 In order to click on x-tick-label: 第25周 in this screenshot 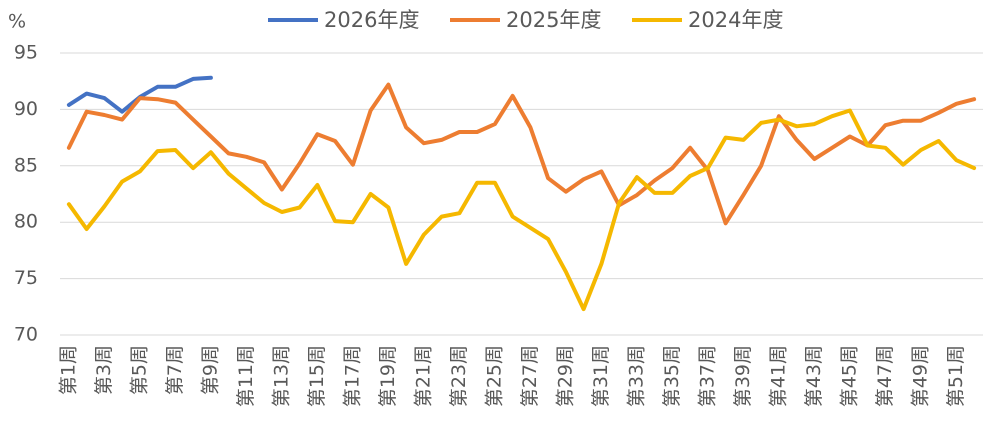, I will do `click(494, 376)`.